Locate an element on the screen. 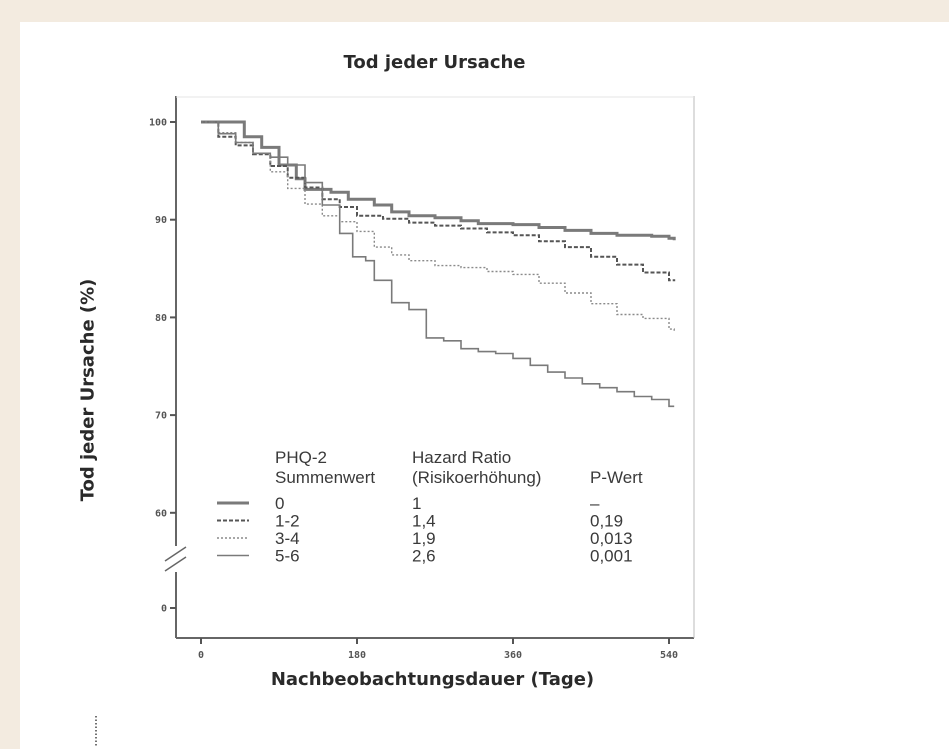  legend-header-group: Summenwert is located at coordinates (325, 477).